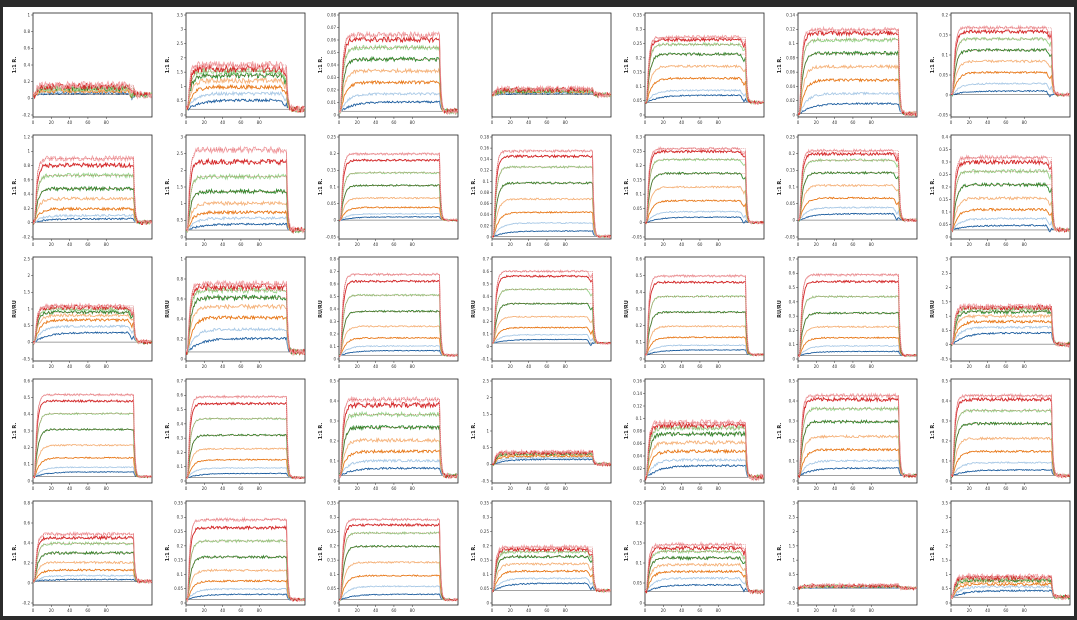 The image size is (1077, 620). Describe the element at coordinates (27, 430) in the screenshot. I see `y-tick-label: 0.3` at that location.